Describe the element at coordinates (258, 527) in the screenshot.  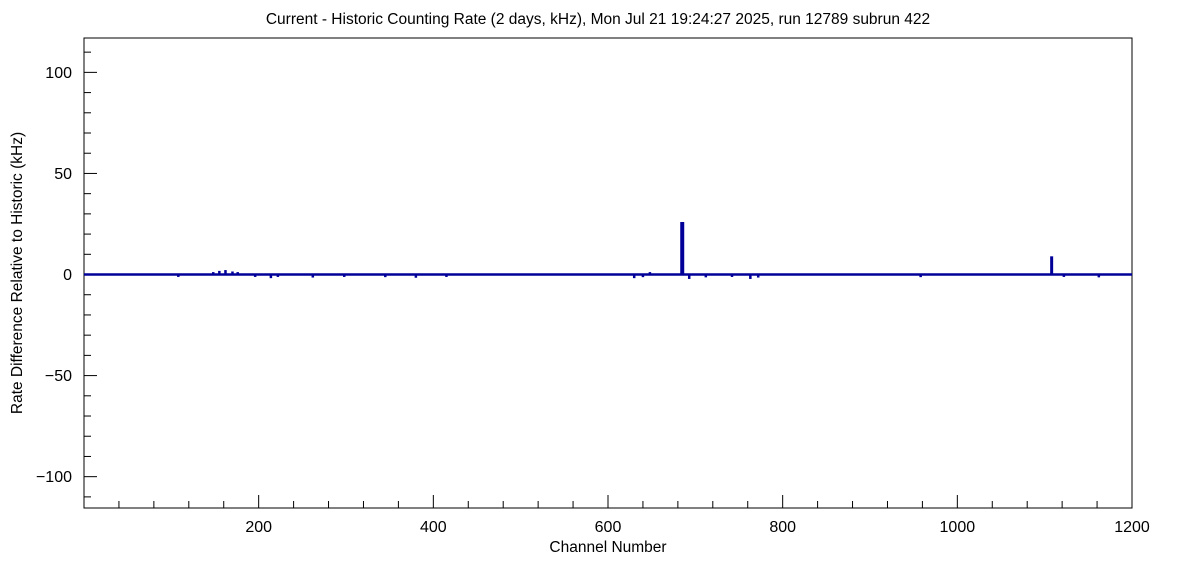
I see `x-tick-label: 200` at that location.